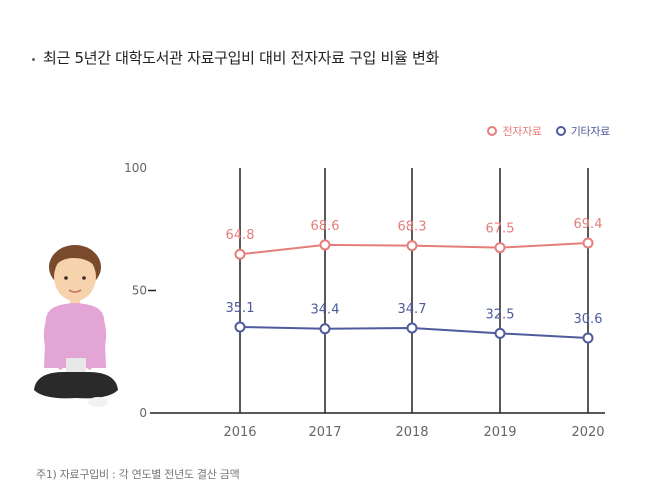 The image size is (658, 493). Describe the element at coordinates (587, 432) in the screenshot. I see `x-tick-label-2020: 2020` at that location.